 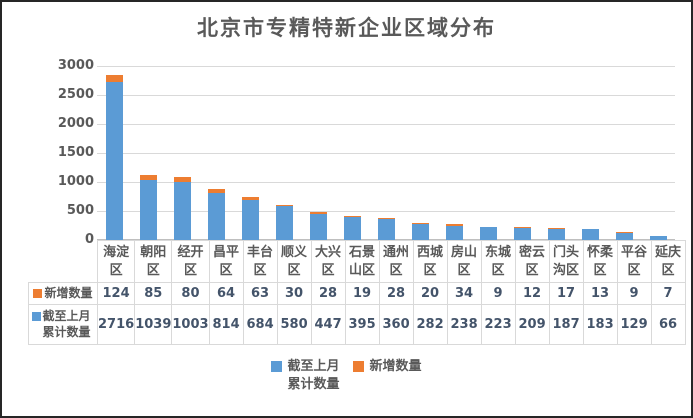 What do you see at coordinates (464, 261) in the screenshot?
I see `category-header-cell: 房山区` at bounding box center [464, 261].